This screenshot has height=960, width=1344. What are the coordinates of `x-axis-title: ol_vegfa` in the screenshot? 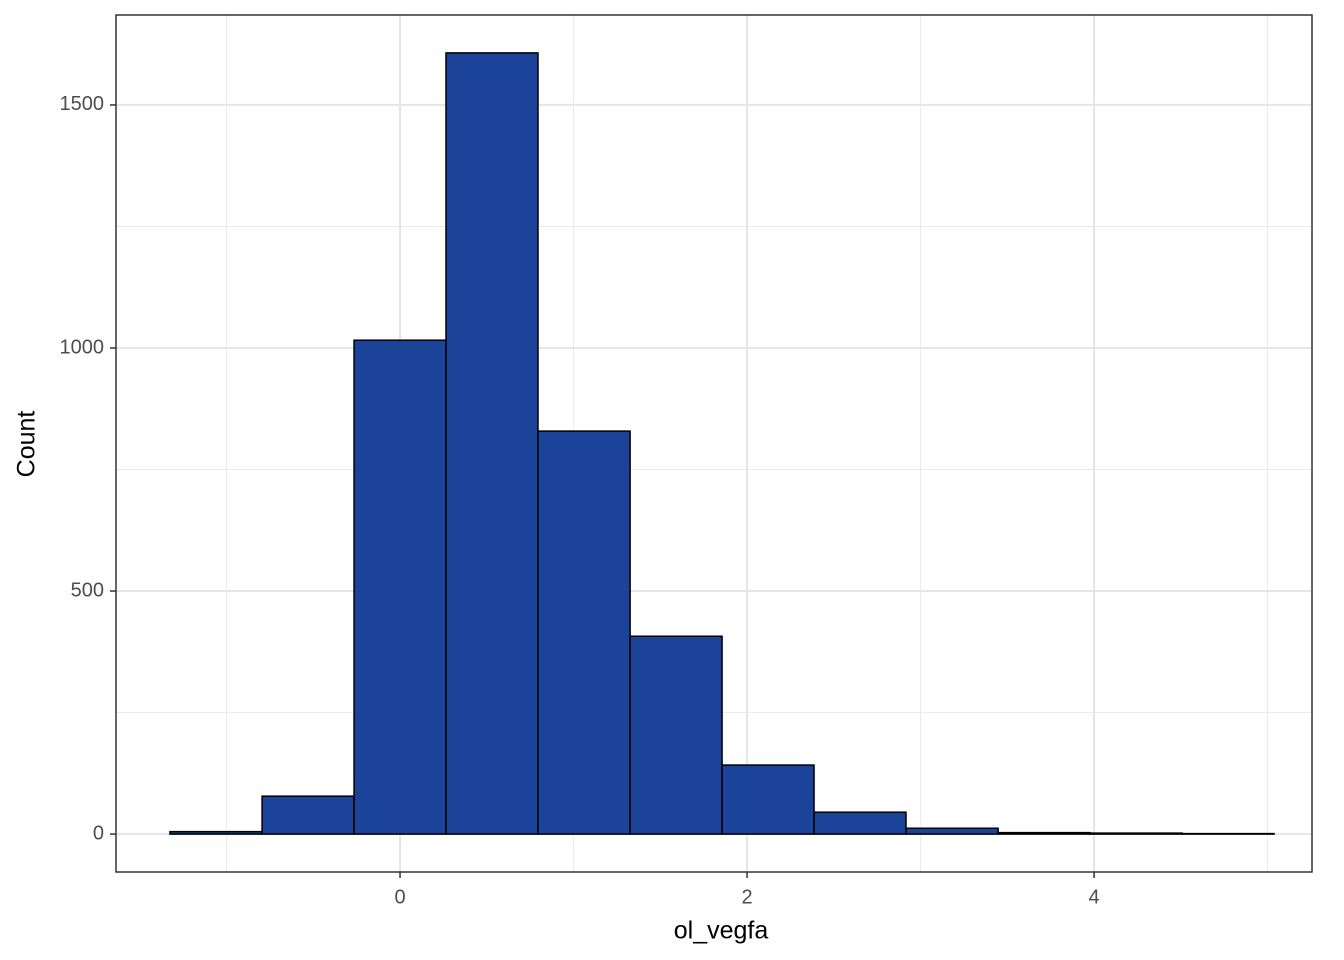 It's located at (721, 931).